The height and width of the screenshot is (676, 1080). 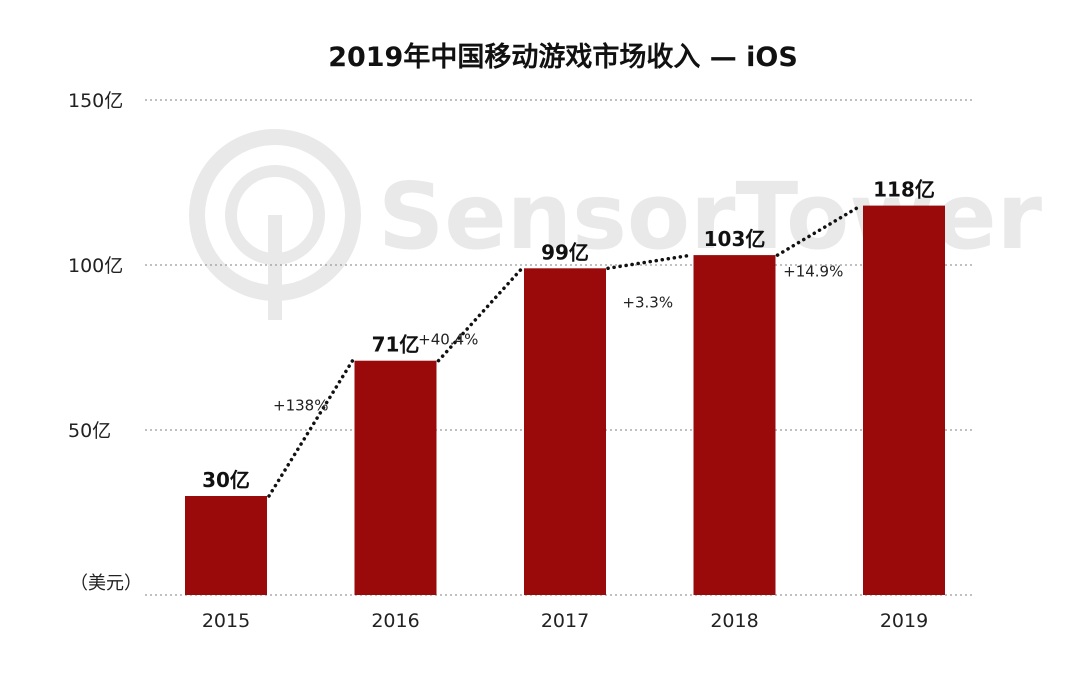 What do you see at coordinates (106, 583) in the screenshot?
I see `unit-label: （美元）` at bounding box center [106, 583].